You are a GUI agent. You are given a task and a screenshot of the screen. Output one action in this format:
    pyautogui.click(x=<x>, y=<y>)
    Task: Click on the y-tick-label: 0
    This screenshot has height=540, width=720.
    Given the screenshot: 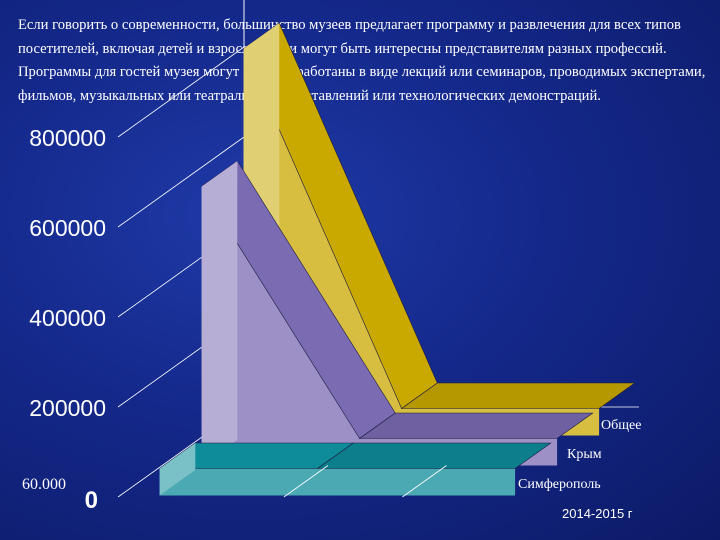 What is the action you would take?
    pyautogui.click(x=91, y=500)
    